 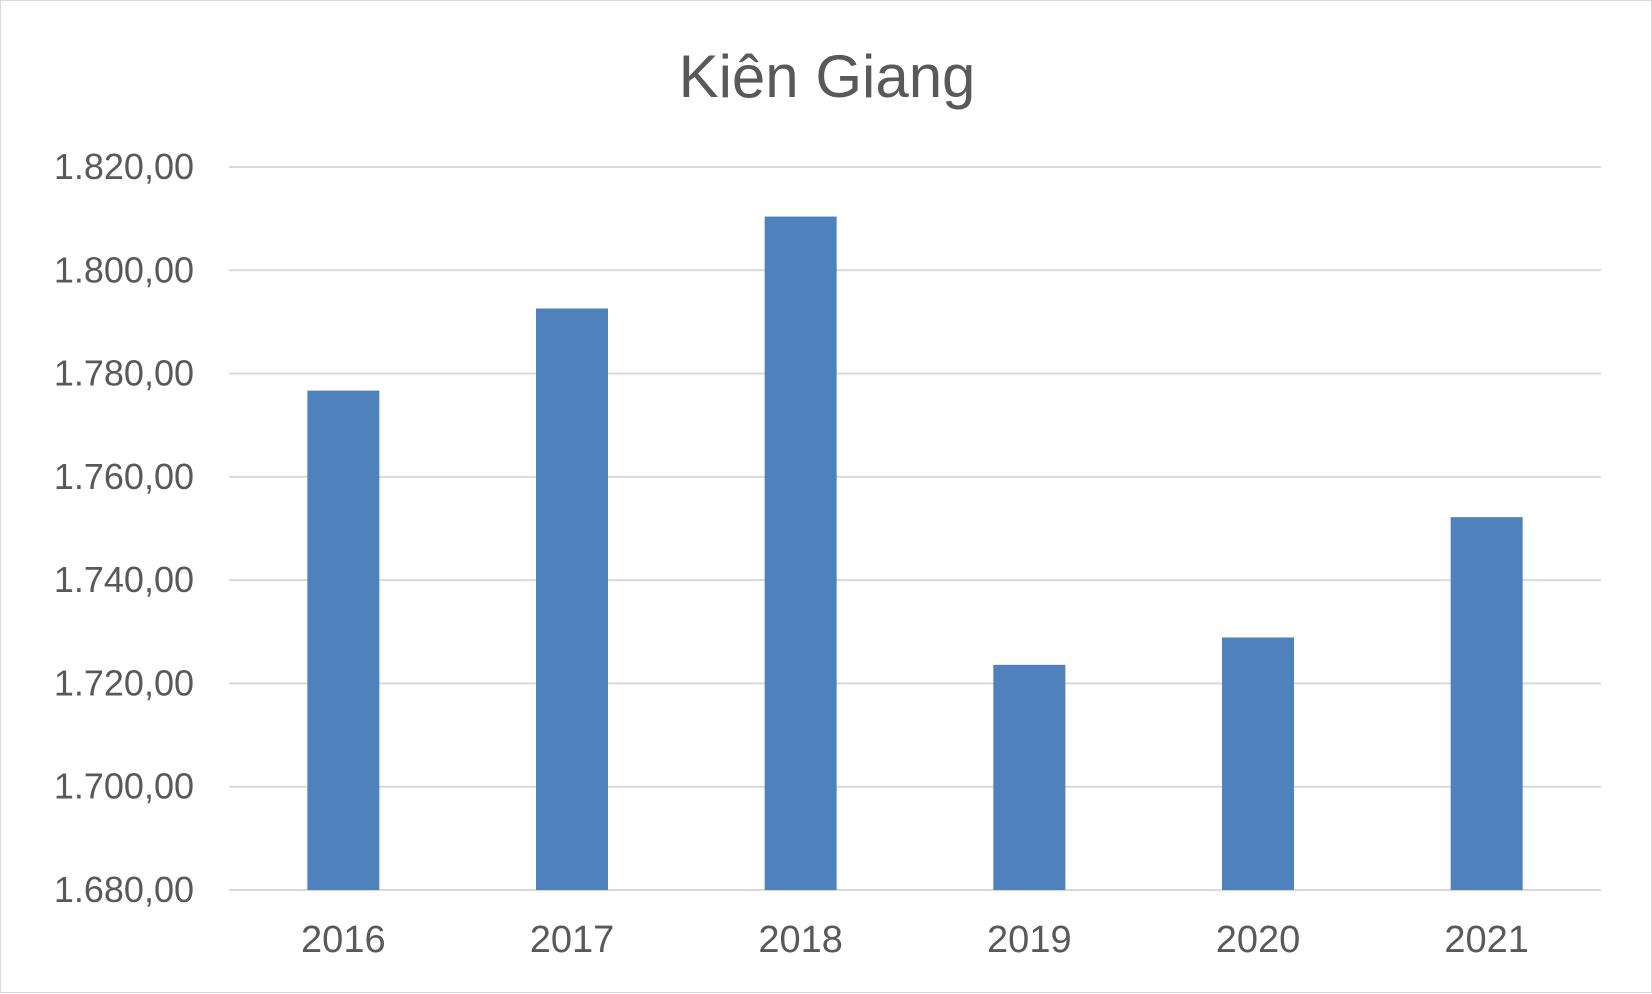 What do you see at coordinates (124, 889) in the screenshot?
I see `y-tick-label: 1.680,00` at bounding box center [124, 889].